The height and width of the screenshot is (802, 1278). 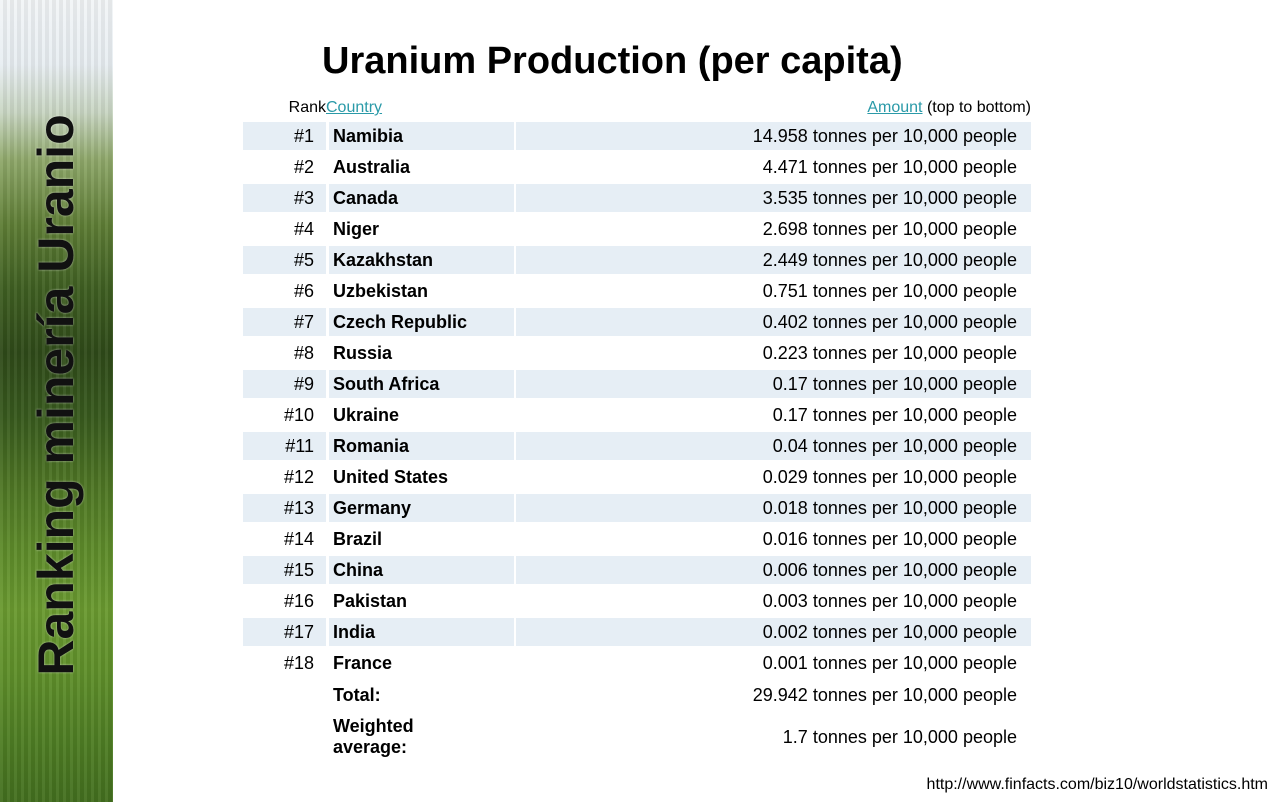 What do you see at coordinates (284, 737) in the screenshot?
I see `weighted-rank-cell` at bounding box center [284, 737].